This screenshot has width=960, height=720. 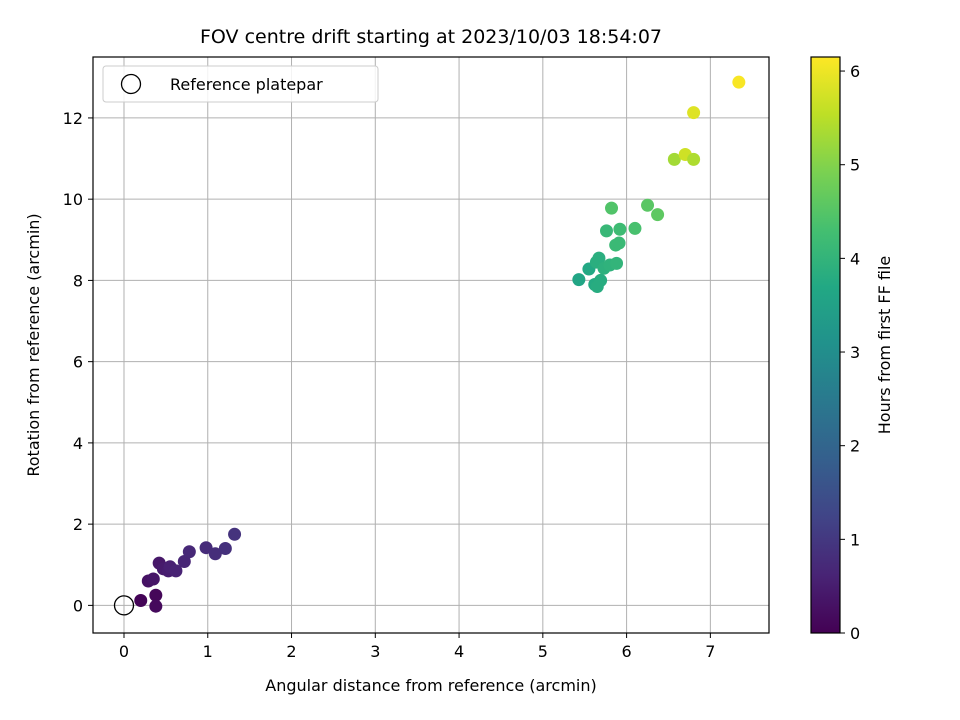 What do you see at coordinates (459, 651) in the screenshot?
I see `x-tick-label: 4` at bounding box center [459, 651].